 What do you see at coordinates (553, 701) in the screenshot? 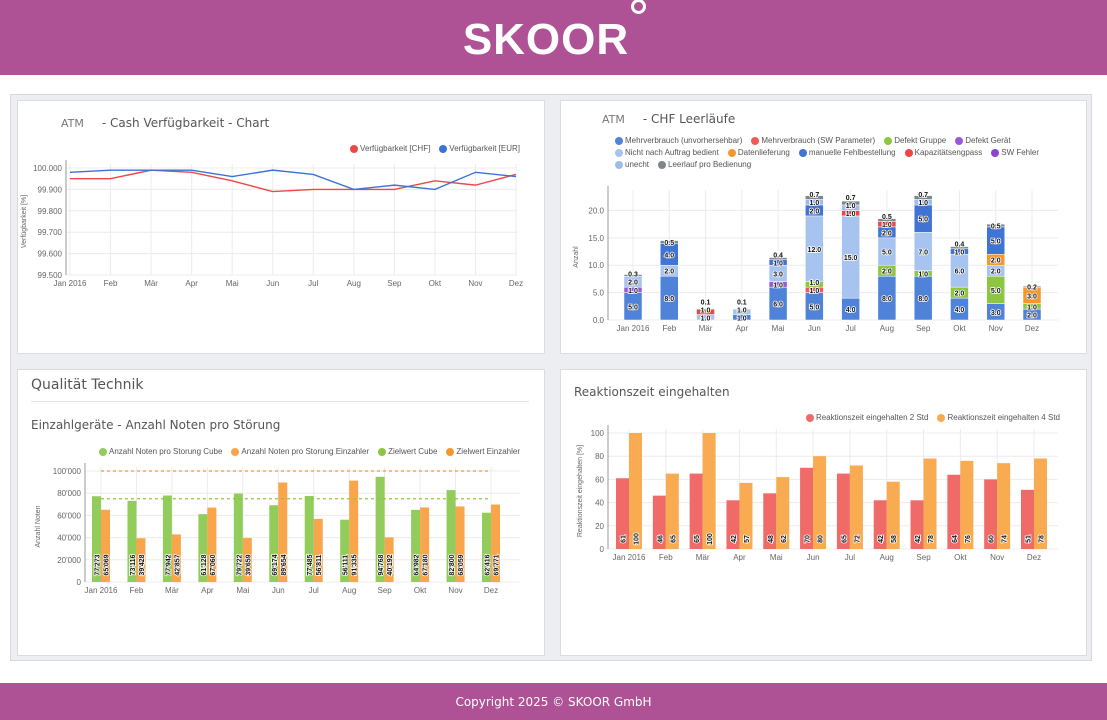
I see `footer: Copyright 2025 © SKOOR GmbH` at bounding box center [553, 701].